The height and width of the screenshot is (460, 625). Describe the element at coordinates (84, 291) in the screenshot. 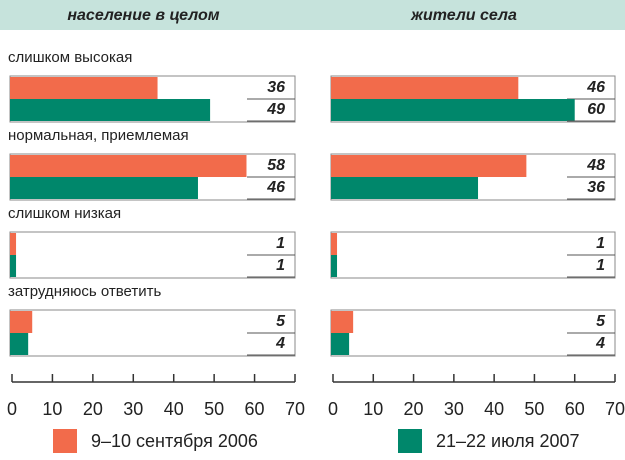

I see `category-label: затрудняюсь ответить` at that location.